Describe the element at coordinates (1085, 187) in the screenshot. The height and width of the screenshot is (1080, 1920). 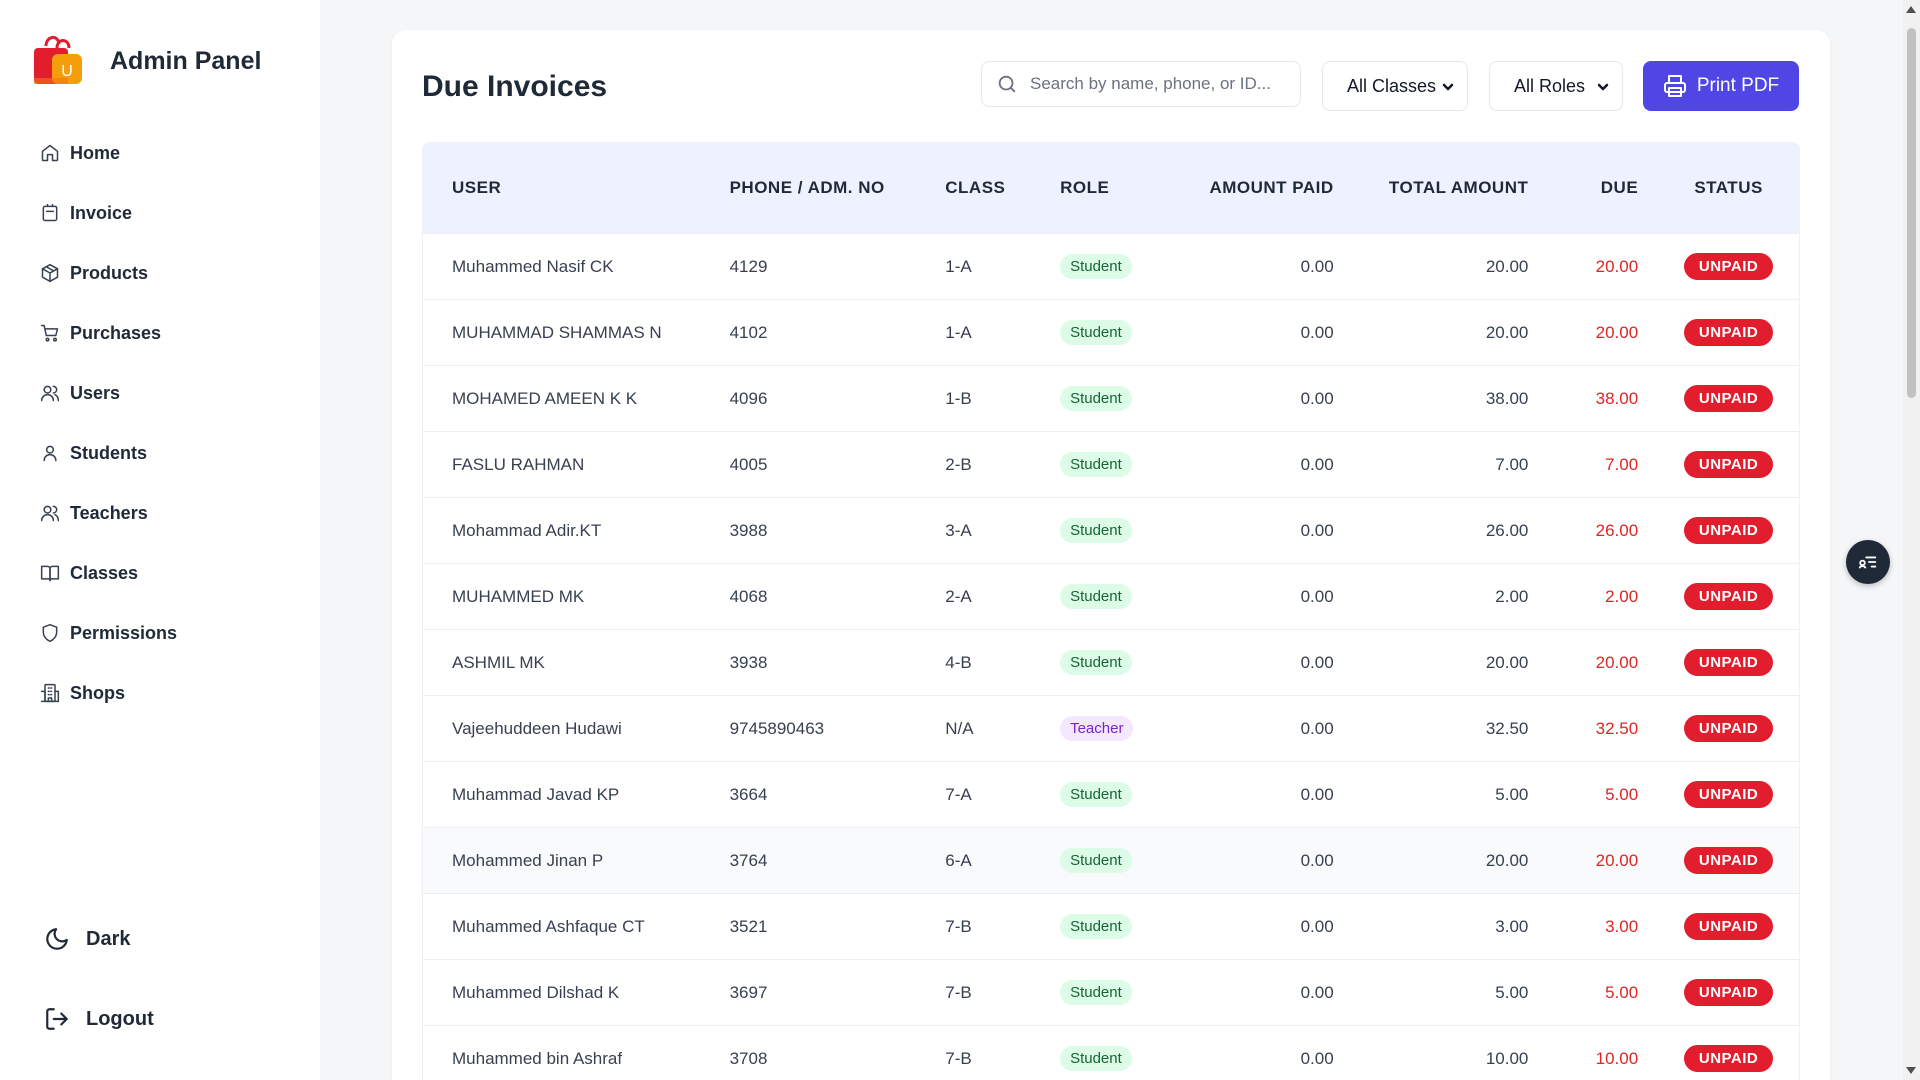
I see `column-header-role: ROLE` at that location.